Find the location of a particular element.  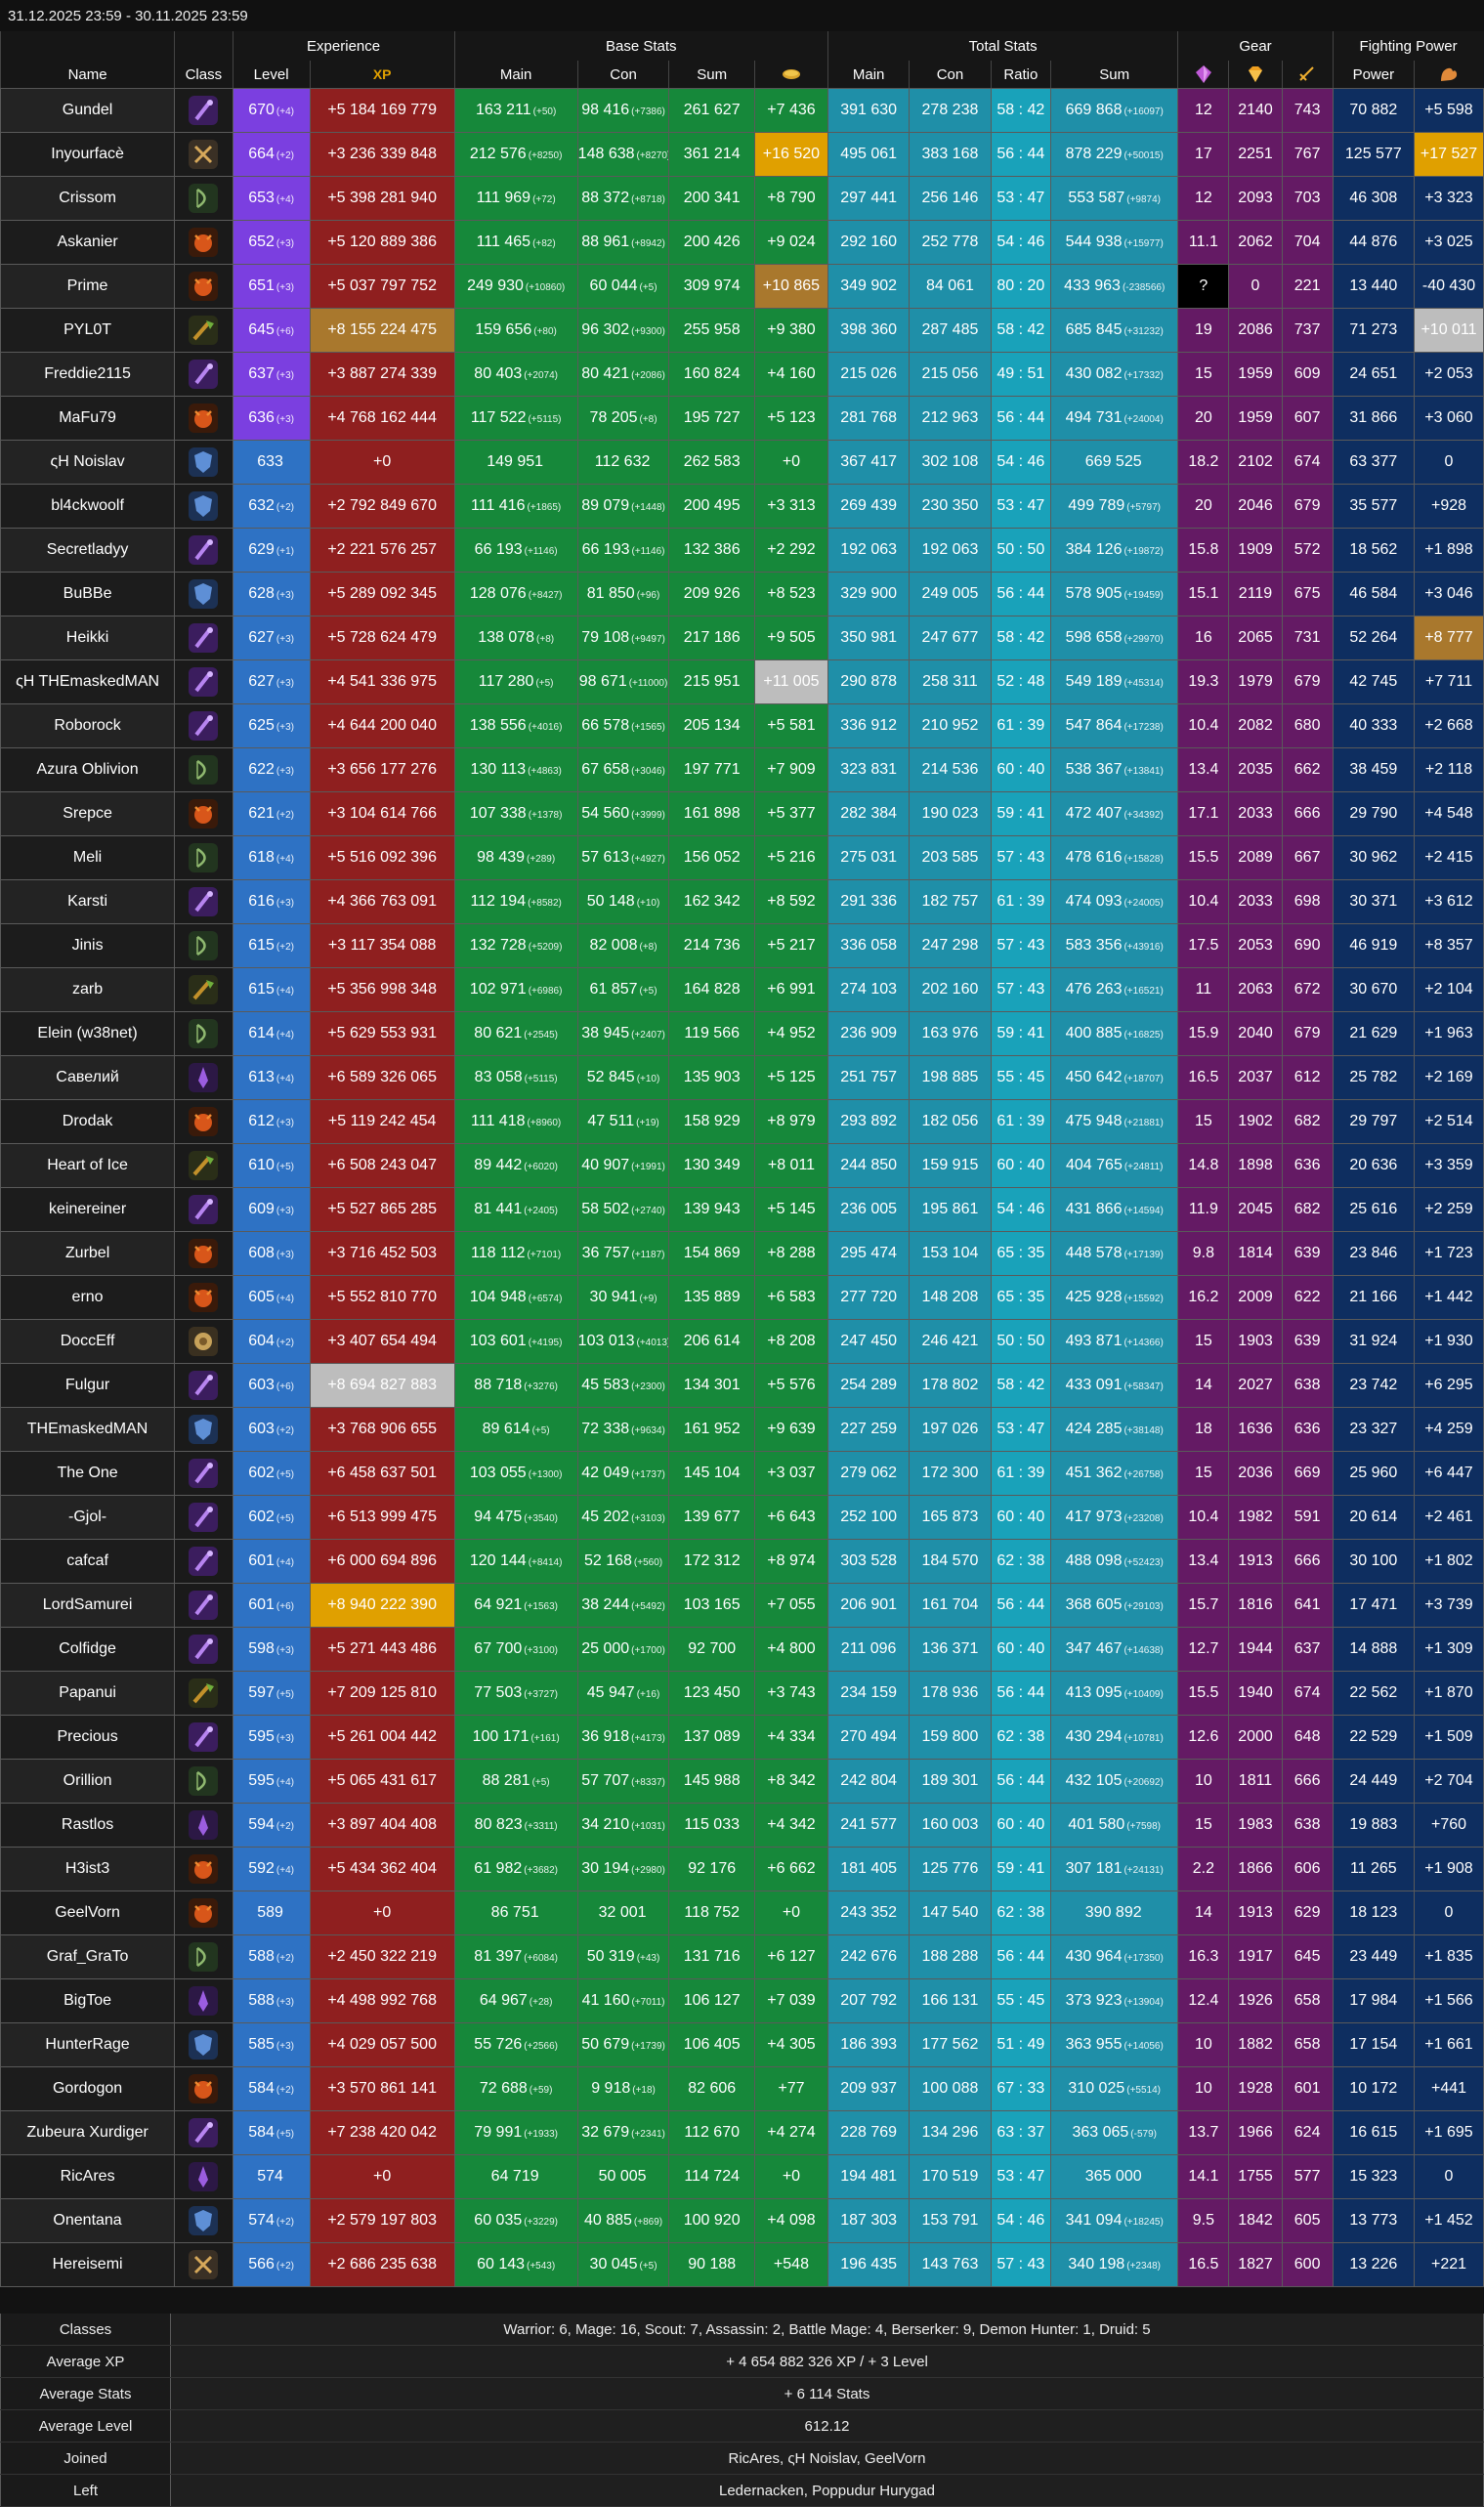

player-name: keinereiner is located at coordinates (88, 1209).